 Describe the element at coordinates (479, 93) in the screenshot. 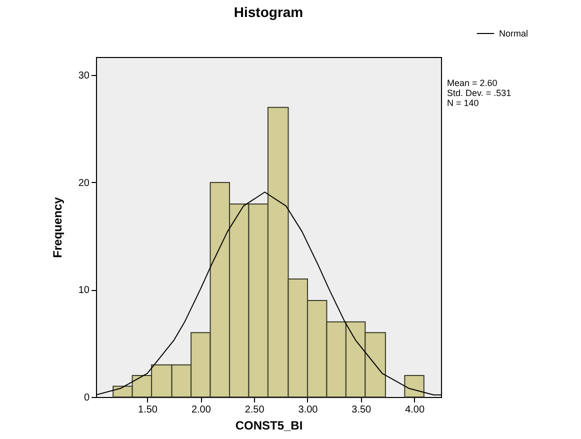

I see `text: Std. Dev. = .531` at that location.